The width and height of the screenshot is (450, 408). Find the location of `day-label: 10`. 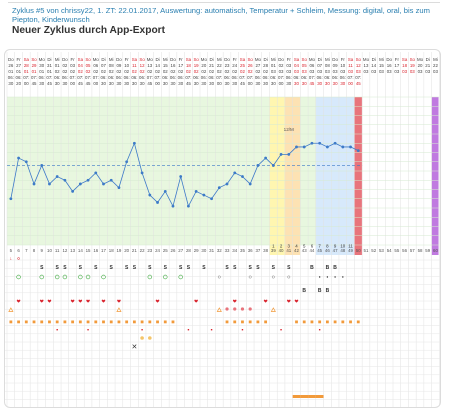

day-label: 10 is located at coordinates (342, 65).